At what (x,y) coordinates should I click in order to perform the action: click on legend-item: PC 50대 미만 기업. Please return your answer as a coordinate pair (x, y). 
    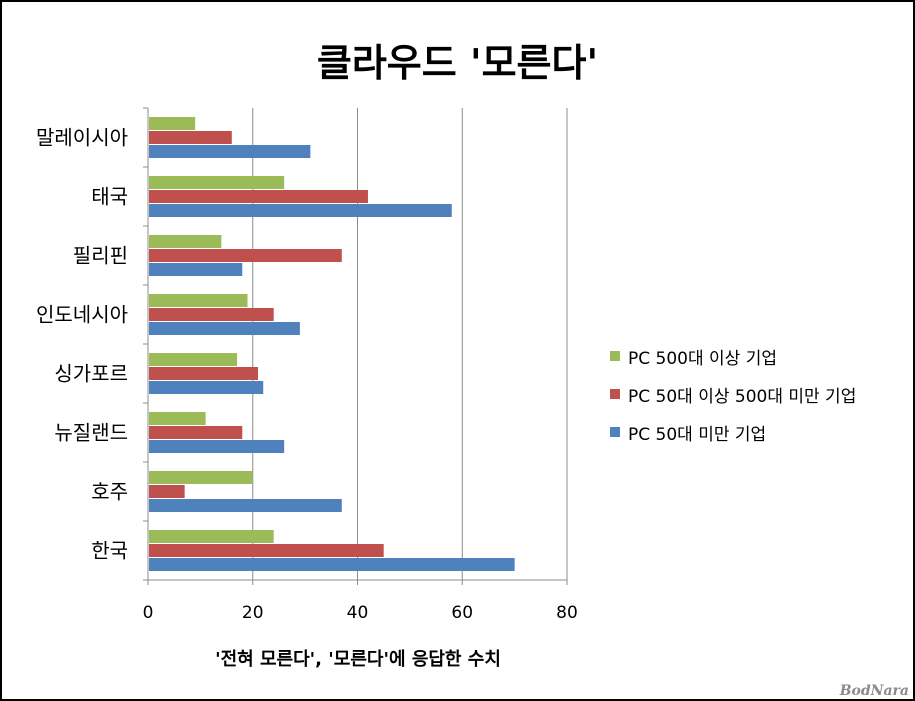
    Looking at the image, I should click on (733, 433).